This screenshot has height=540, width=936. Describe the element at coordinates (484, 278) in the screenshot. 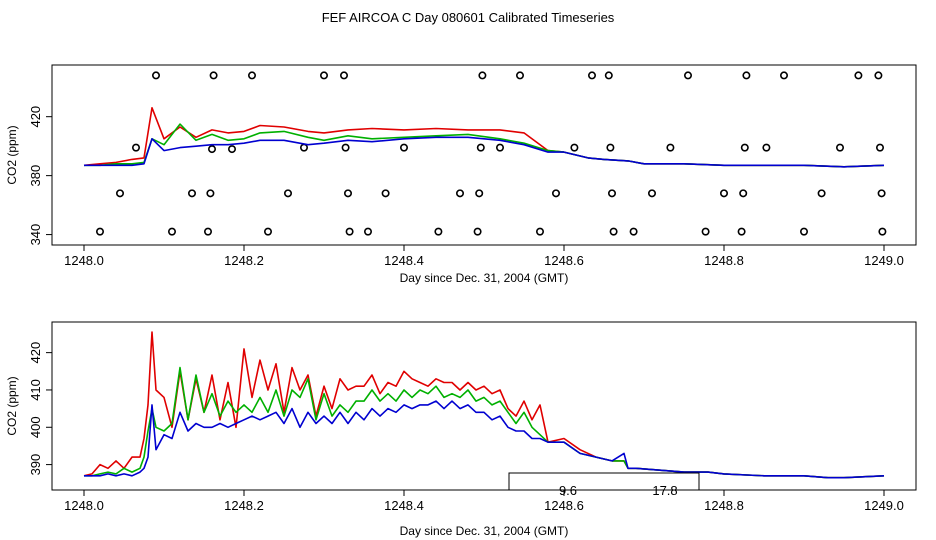

I see `top-x-axis-label: Day since Dec. 31, 2004 (GMT)` at that location.